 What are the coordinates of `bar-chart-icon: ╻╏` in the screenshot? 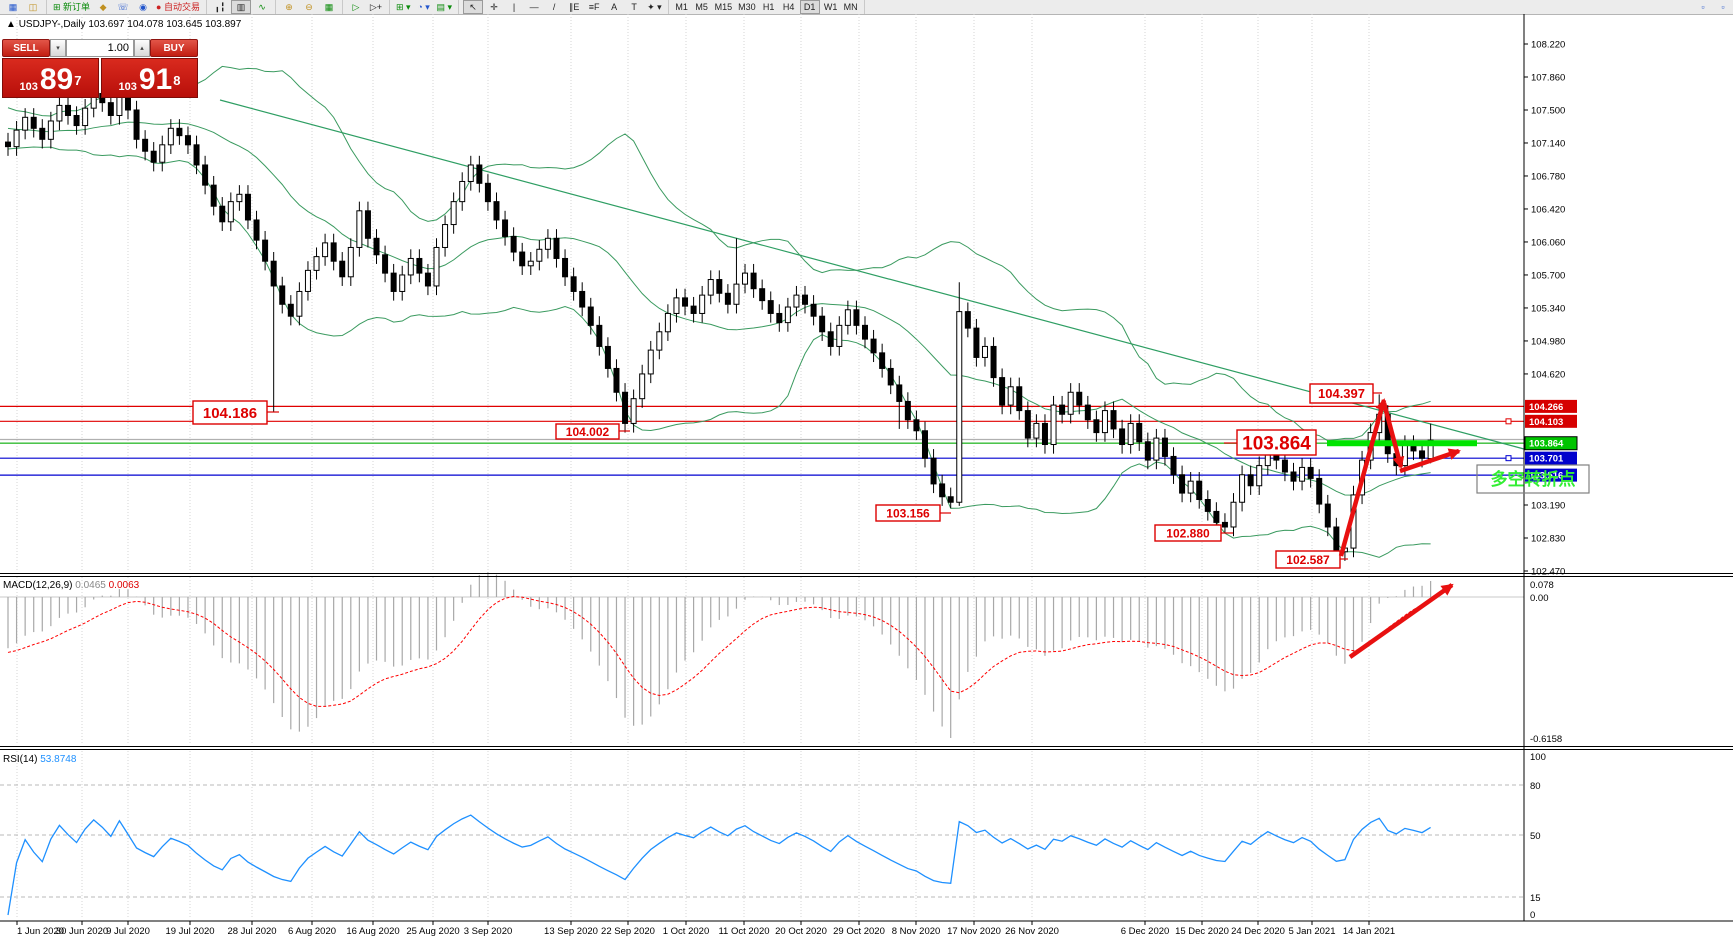 It's located at (220, 7).